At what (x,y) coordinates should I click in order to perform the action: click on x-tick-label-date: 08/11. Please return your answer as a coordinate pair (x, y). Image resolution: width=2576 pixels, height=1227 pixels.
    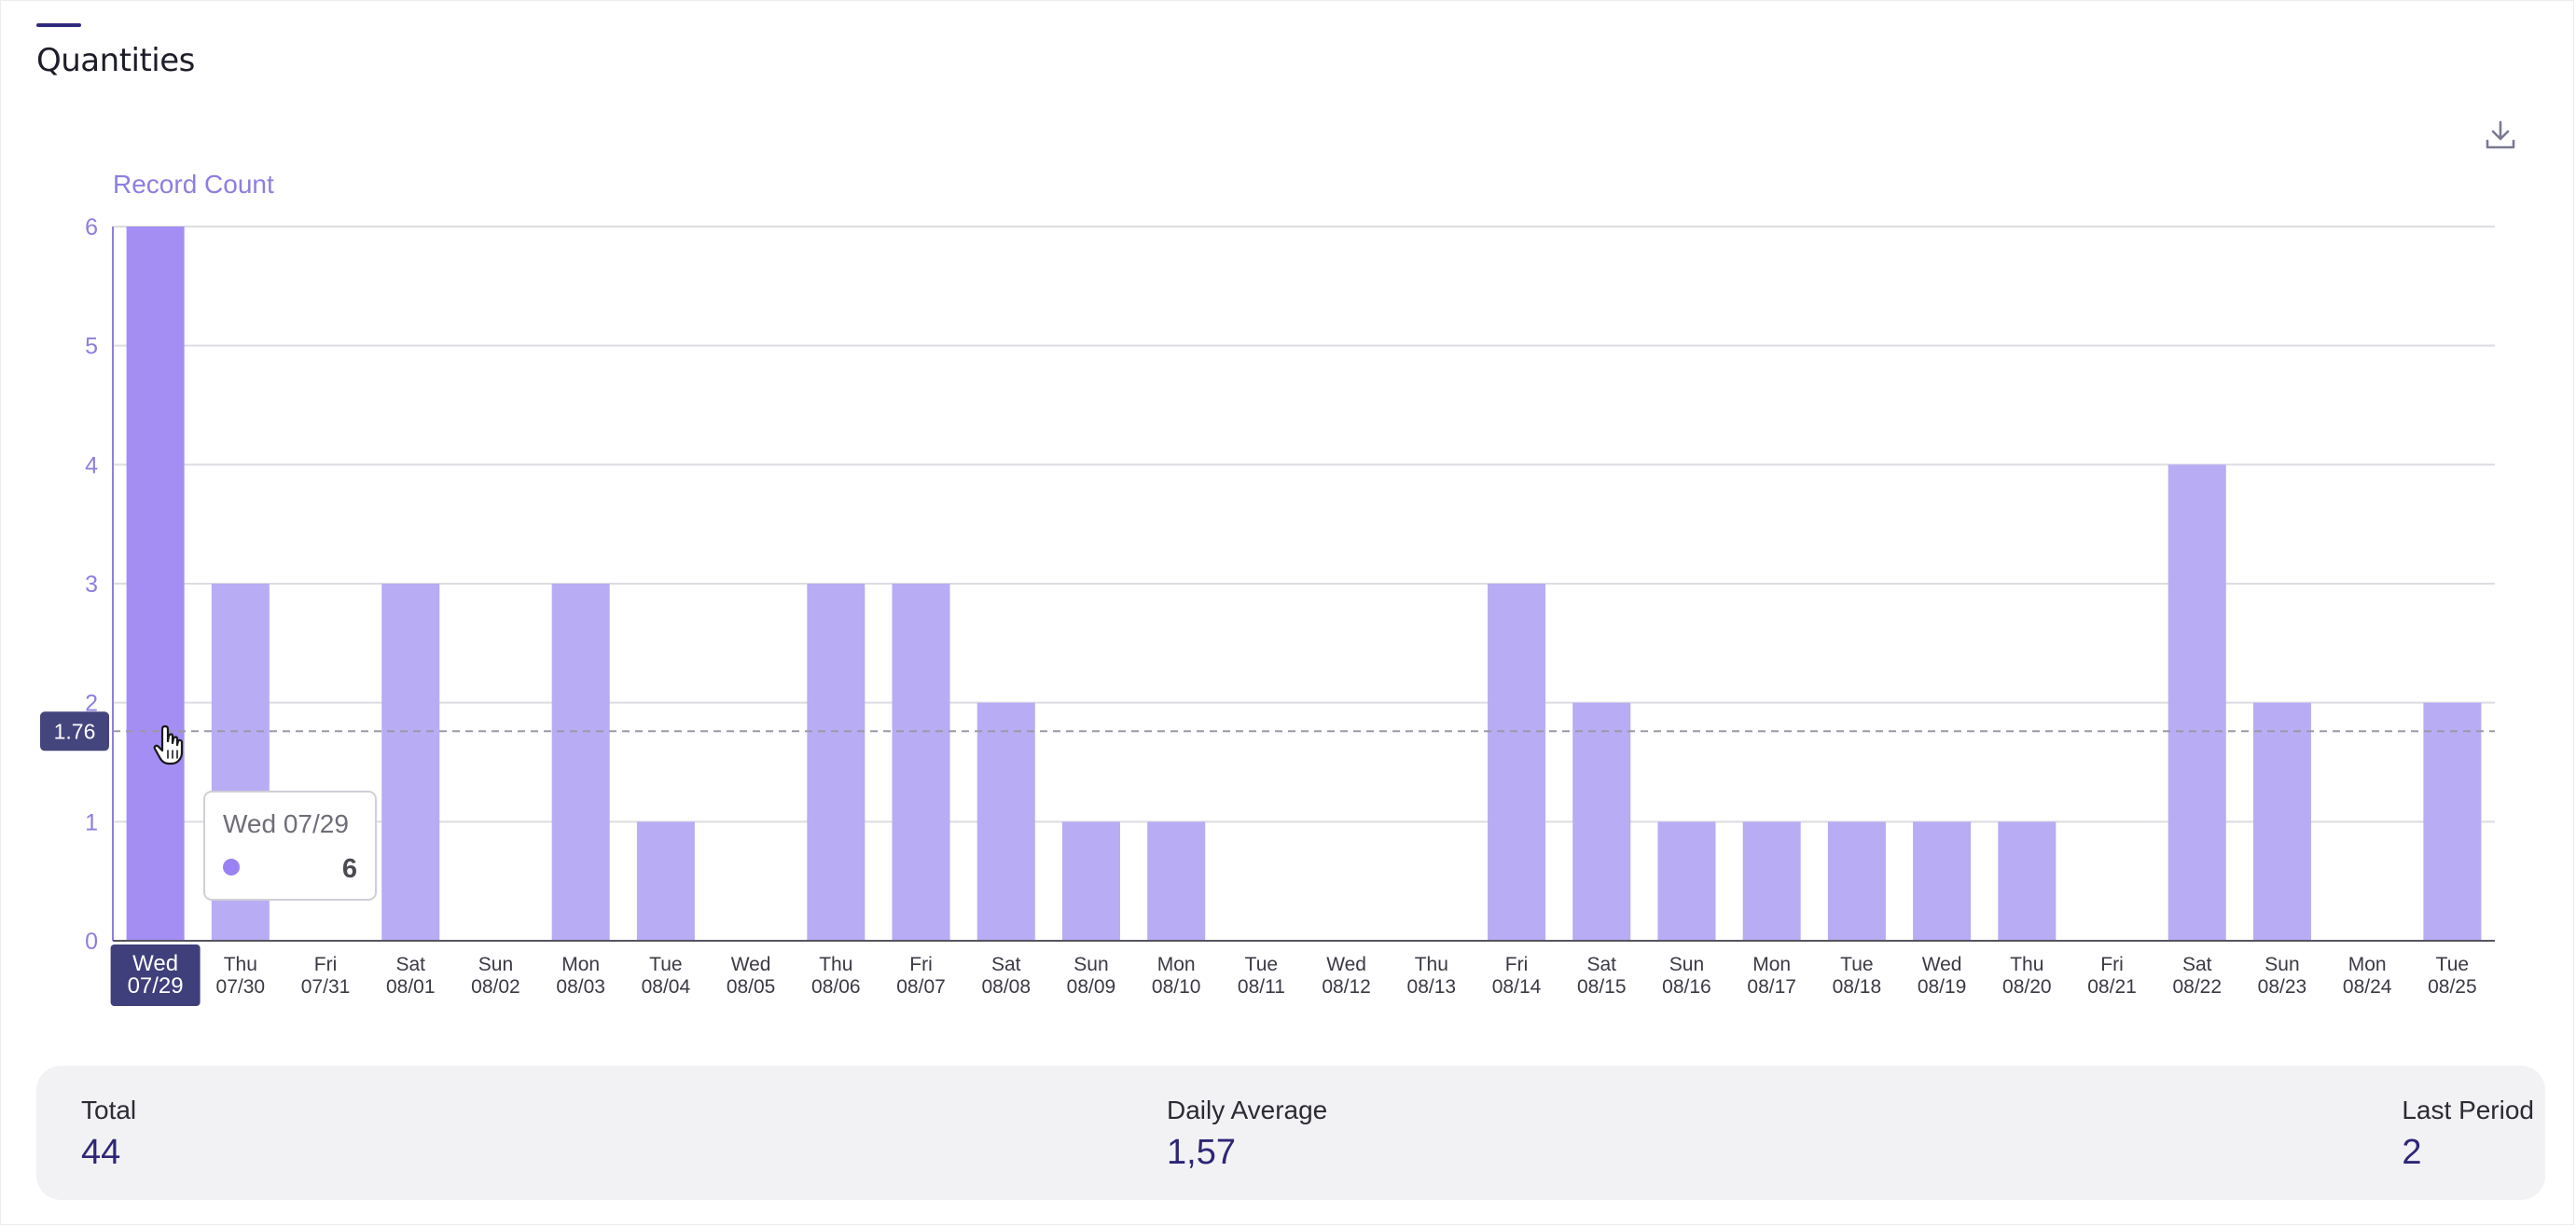
    Looking at the image, I should click on (1261, 987).